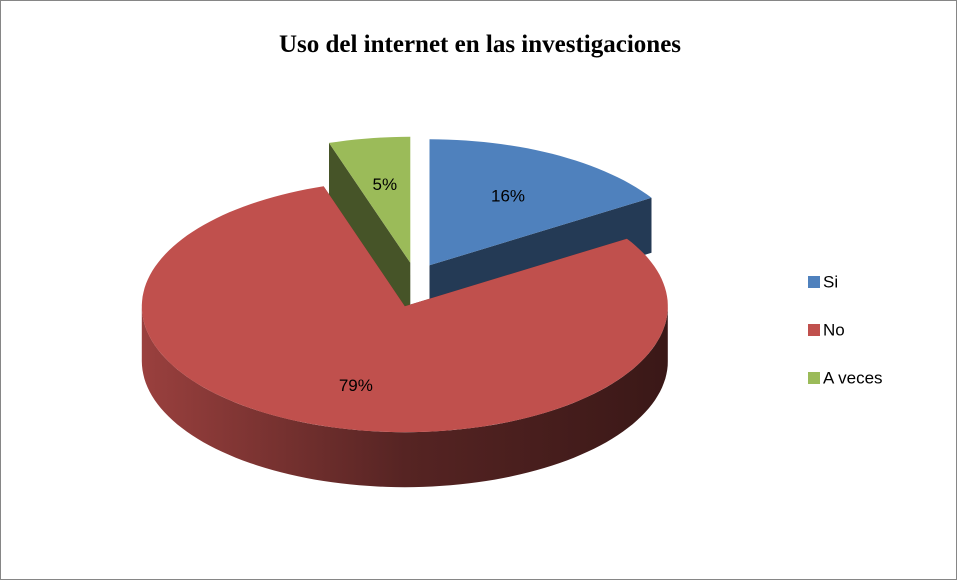 This screenshot has width=958, height=581. Describe the element at coordinates (385, 184) in the screenshot. I see `data-label: 5%` at that location.